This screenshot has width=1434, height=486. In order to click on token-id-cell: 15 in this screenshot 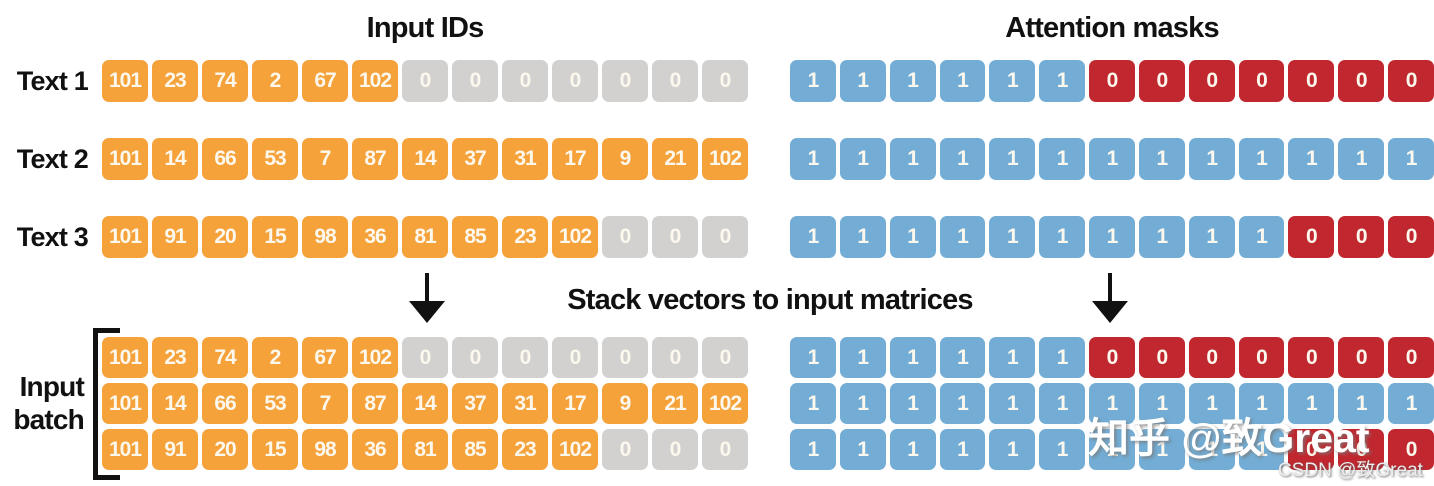, I will do `click(275, 449)`.